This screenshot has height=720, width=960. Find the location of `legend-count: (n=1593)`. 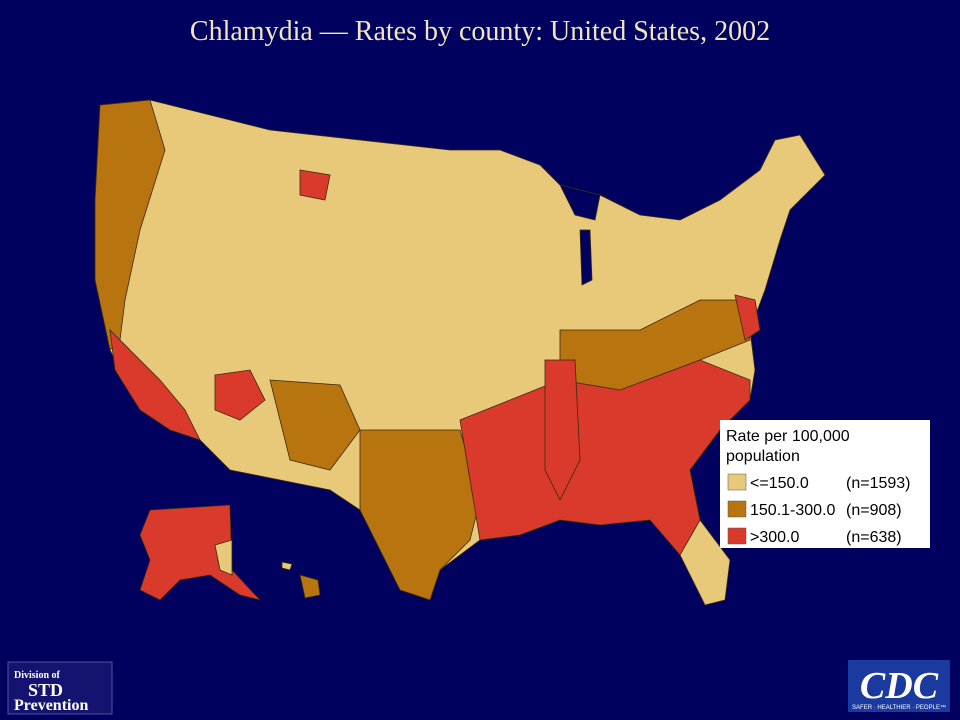

legend-count: (n=1593) is located at coordinates (878, 483).